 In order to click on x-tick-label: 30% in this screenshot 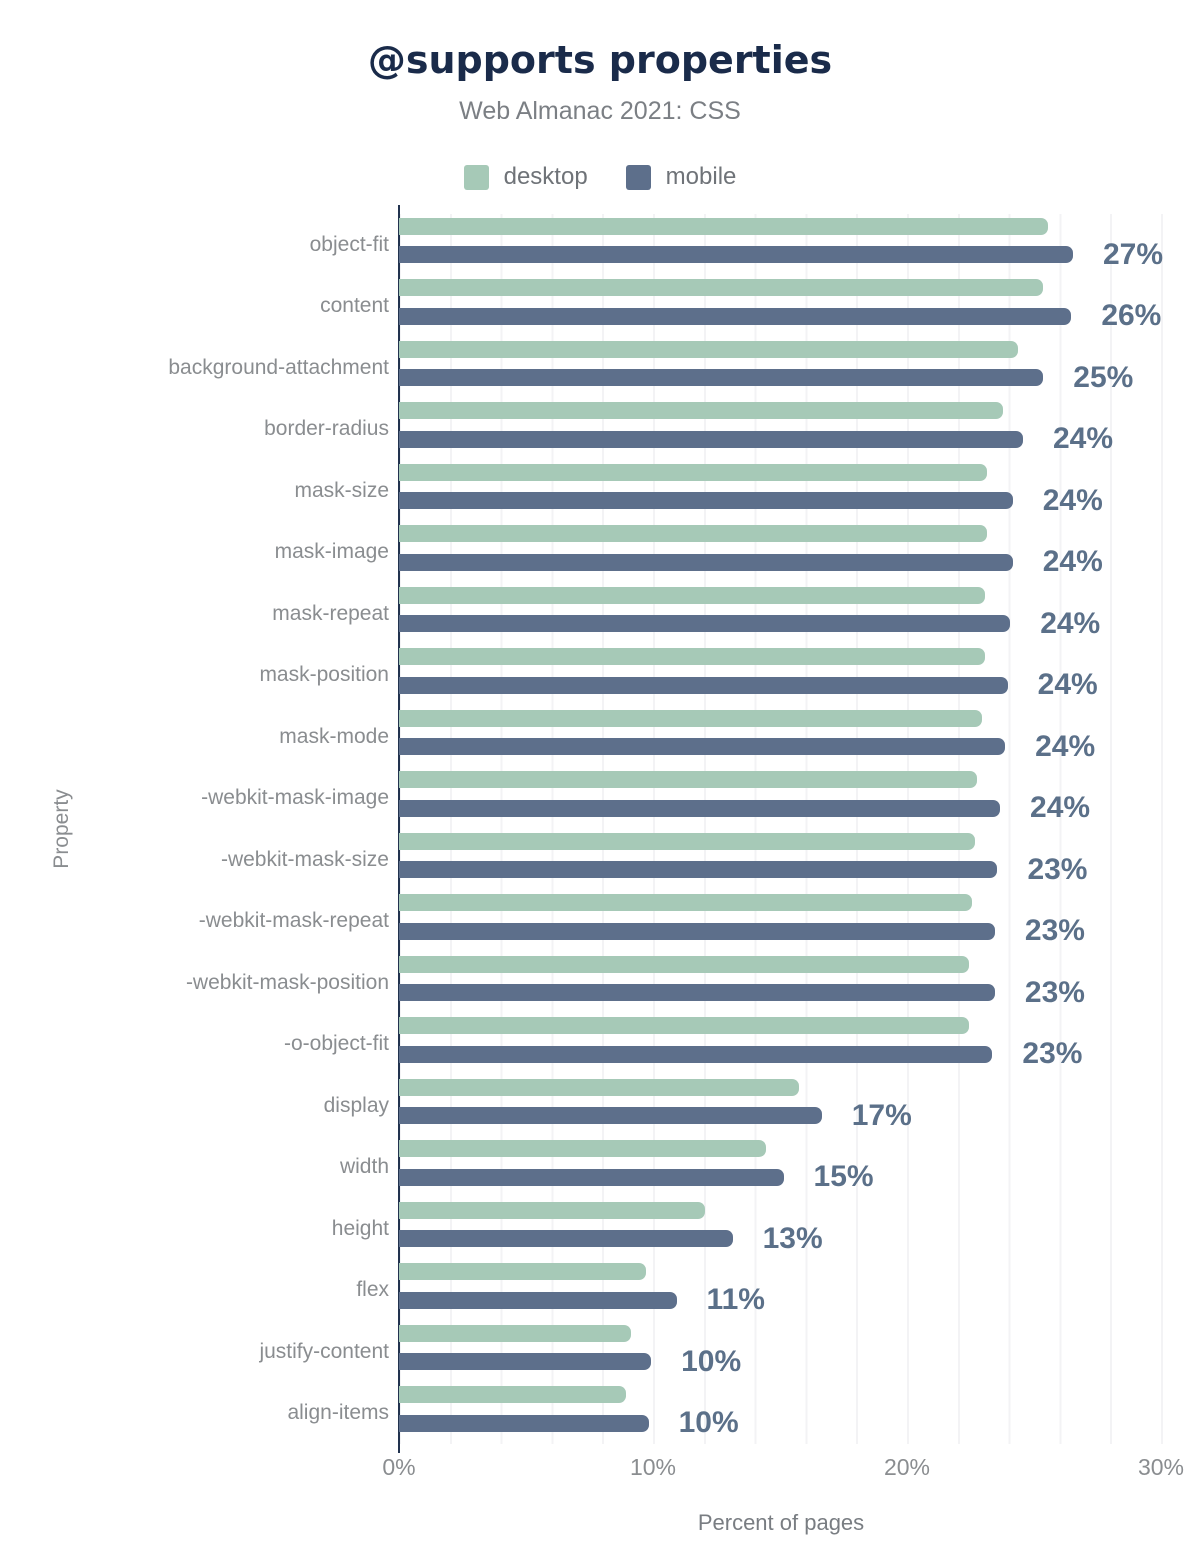, I will do `click(1161, 1467)`.